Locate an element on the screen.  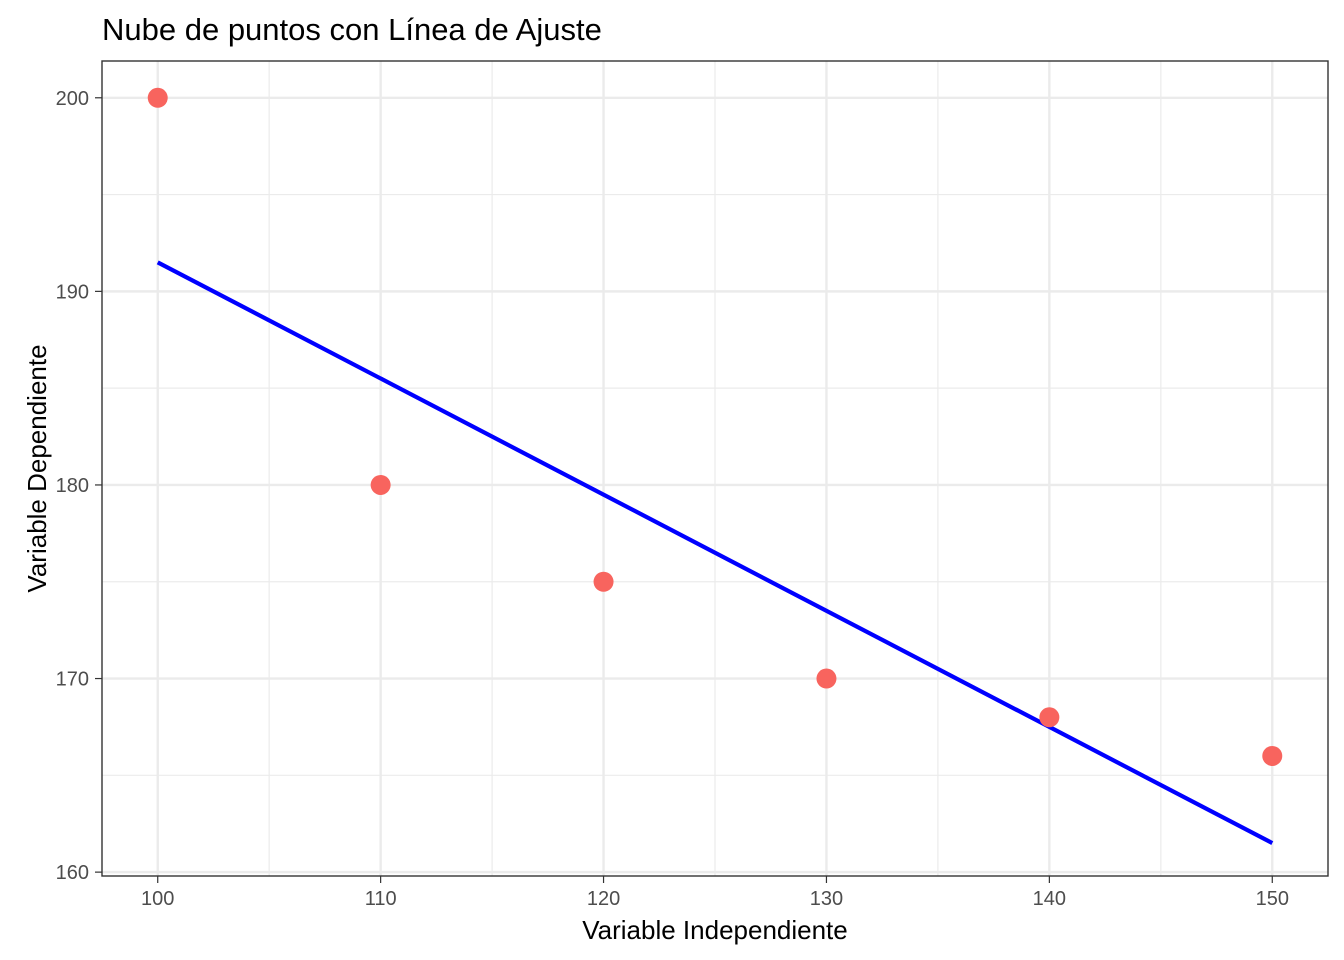
y-tick-label: 170 is located at coordinates (72, 680).